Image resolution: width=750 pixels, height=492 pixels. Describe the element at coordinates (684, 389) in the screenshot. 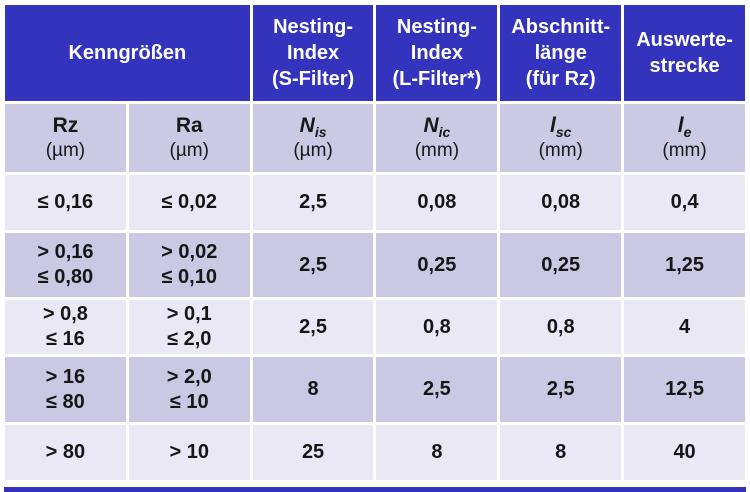

I see `cell-le-value: 12,5` at that location.